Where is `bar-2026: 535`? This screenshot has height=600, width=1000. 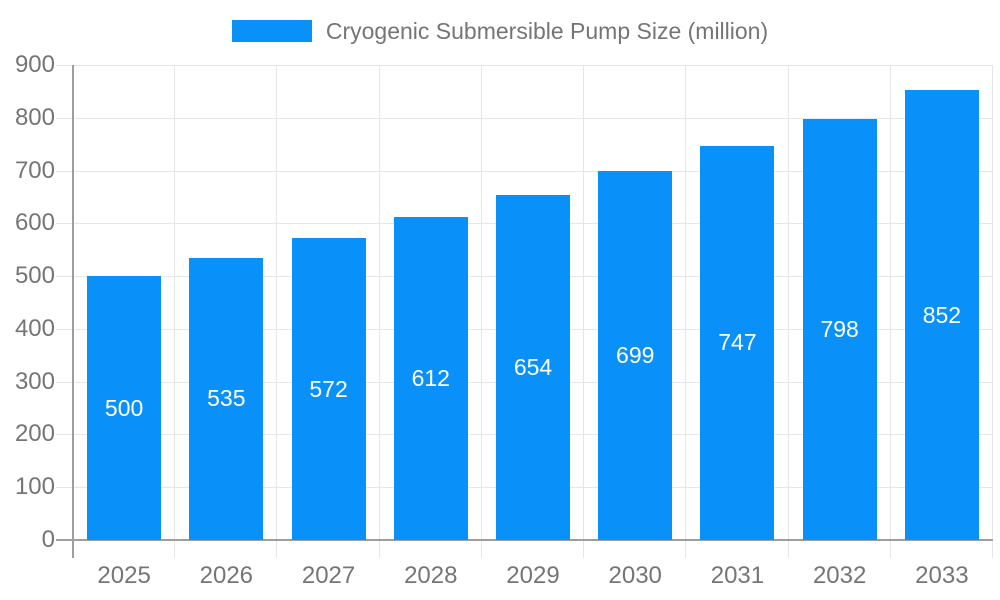
bar-2026: 535 is located at coordinates (226, 398).